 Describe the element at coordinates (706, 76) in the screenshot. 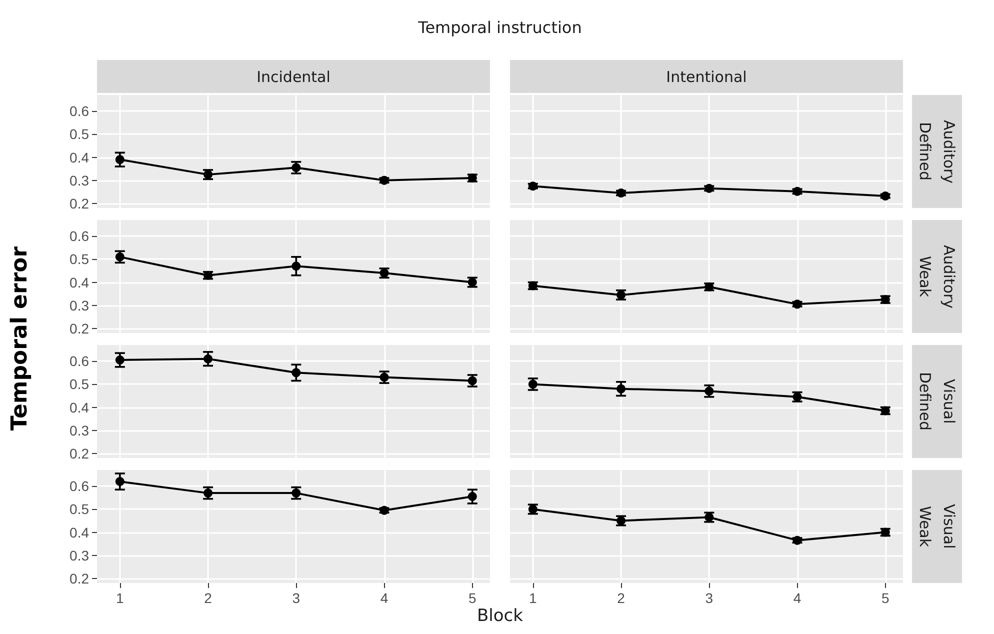

I see `chart-title: Intentional` at that location.